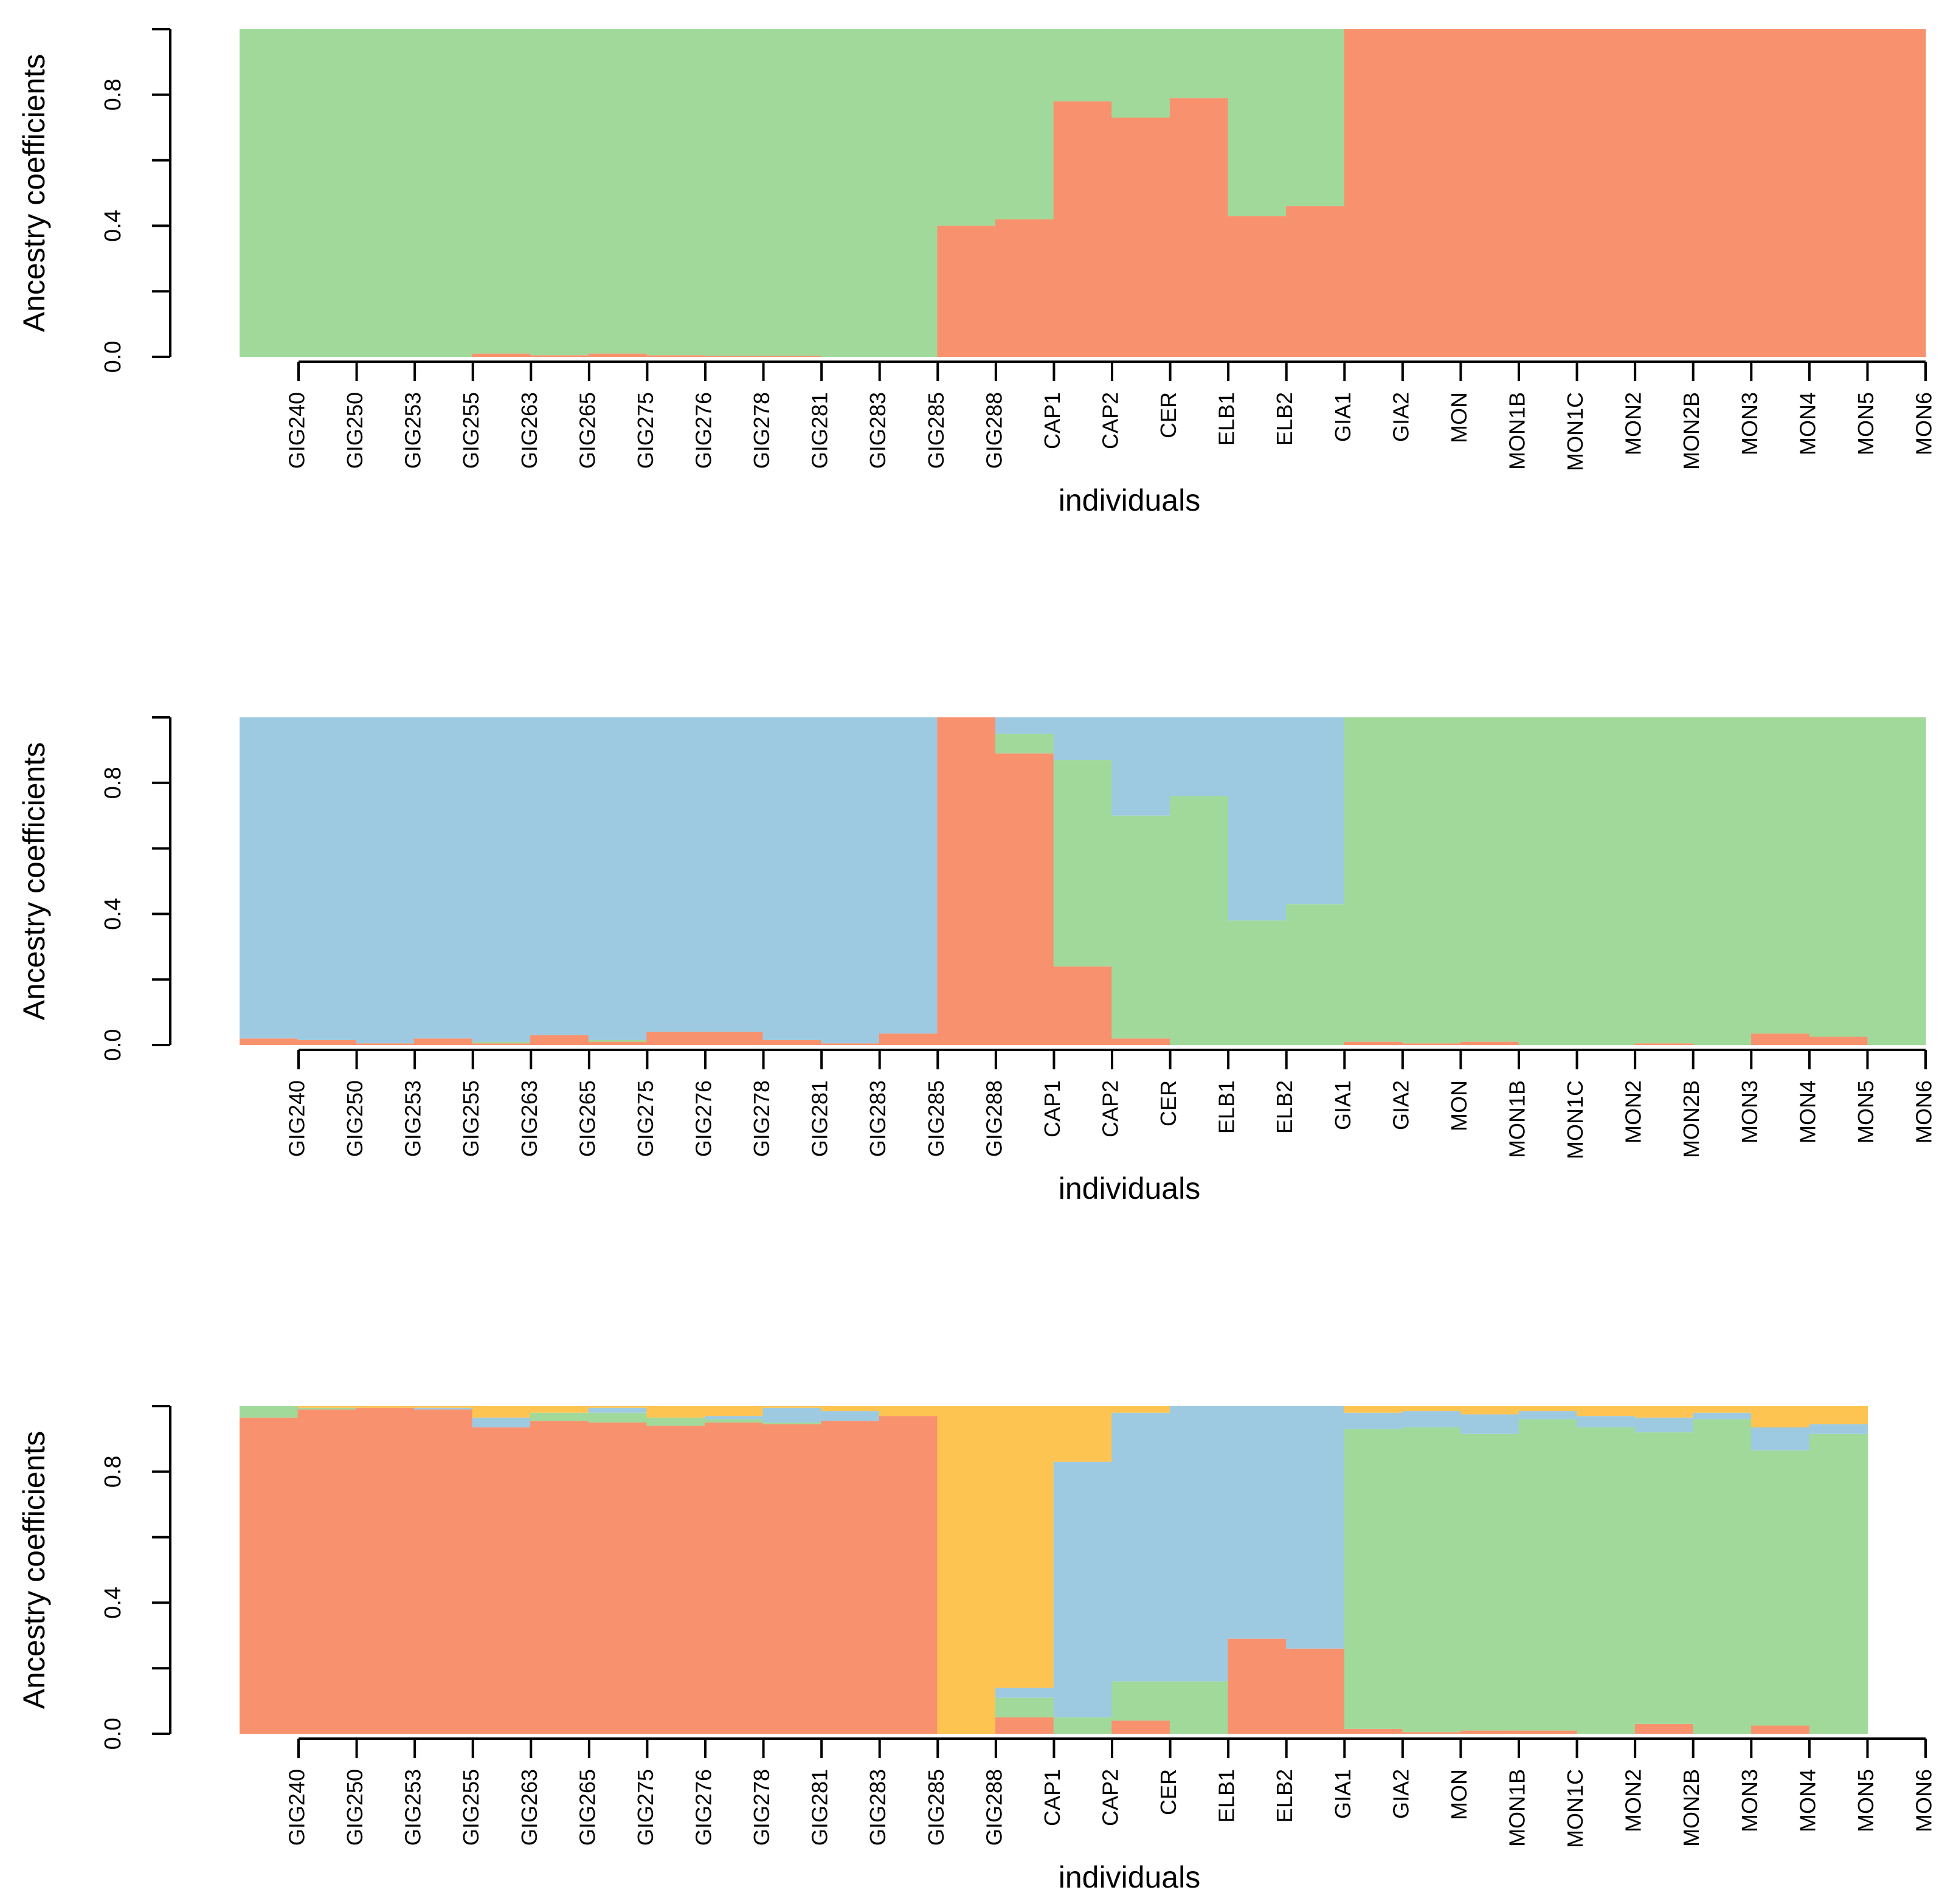  What do you see at coordinates (734, 1411) in the screenshot?
I see `bar-segment-gig278-cluster-yellow` at bounding box center [734, 1411].